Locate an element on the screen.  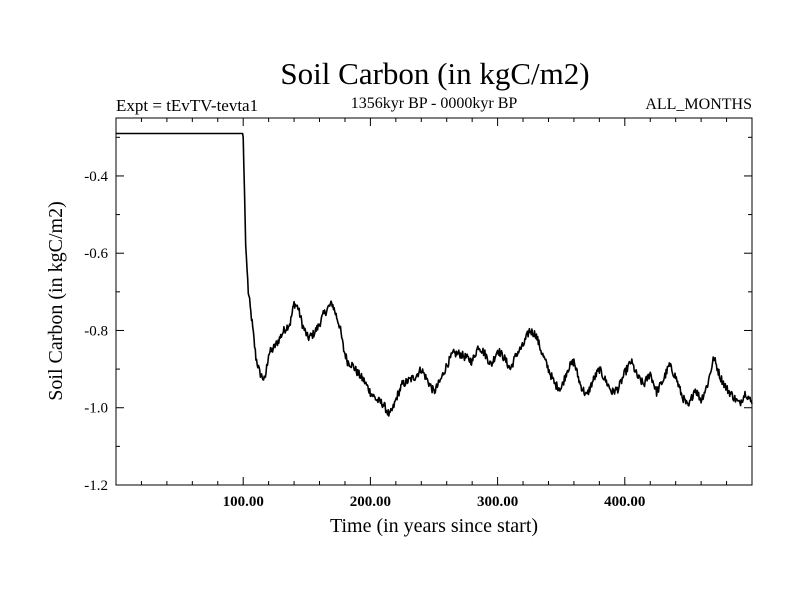
y-tick-label: -0.8 is located at coordinates (96, 331).